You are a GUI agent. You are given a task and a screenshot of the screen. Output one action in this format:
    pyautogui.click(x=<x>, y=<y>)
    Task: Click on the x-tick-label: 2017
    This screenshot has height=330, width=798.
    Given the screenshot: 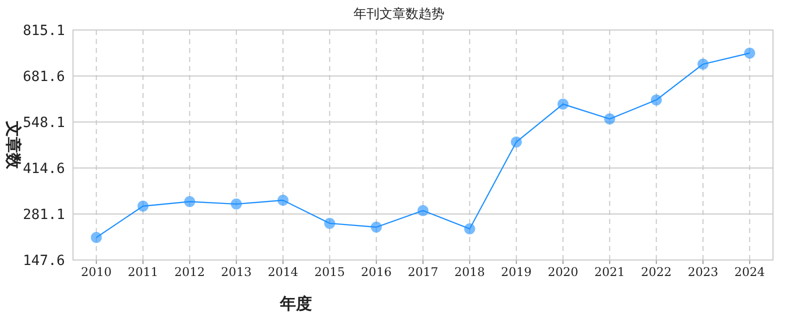 What is the action you would take?
    pyautogui.click(x=423, y=272)
    